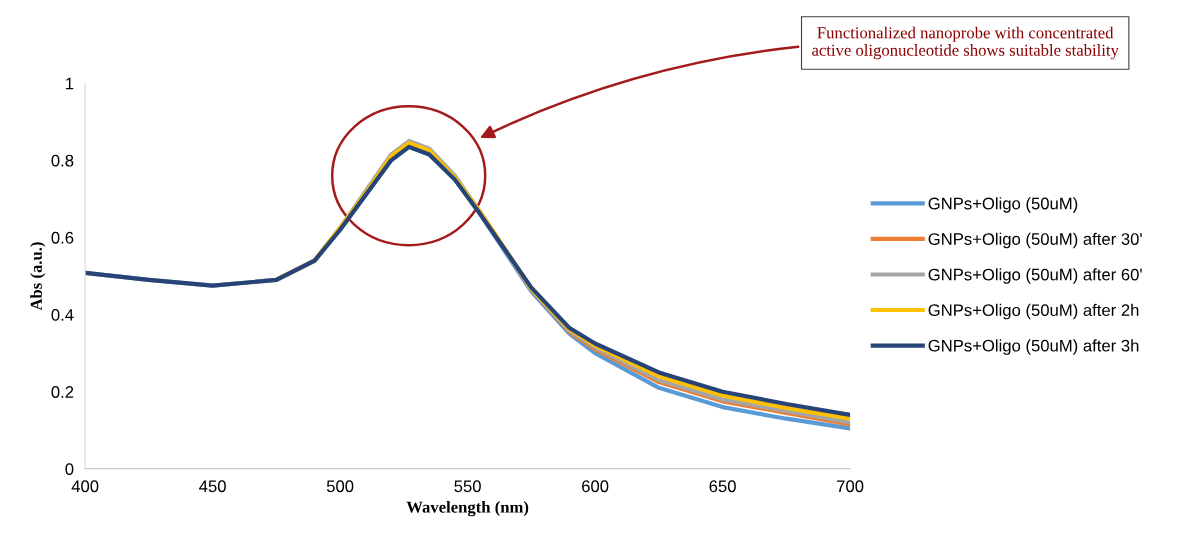 This screenshot has width=1199, height=537. I want to click on x-tick-label: 500, so click(340, 486).